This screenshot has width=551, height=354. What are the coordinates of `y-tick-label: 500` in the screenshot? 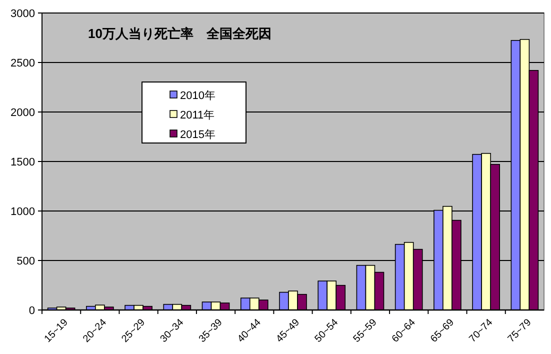 It's located at (25, 262).